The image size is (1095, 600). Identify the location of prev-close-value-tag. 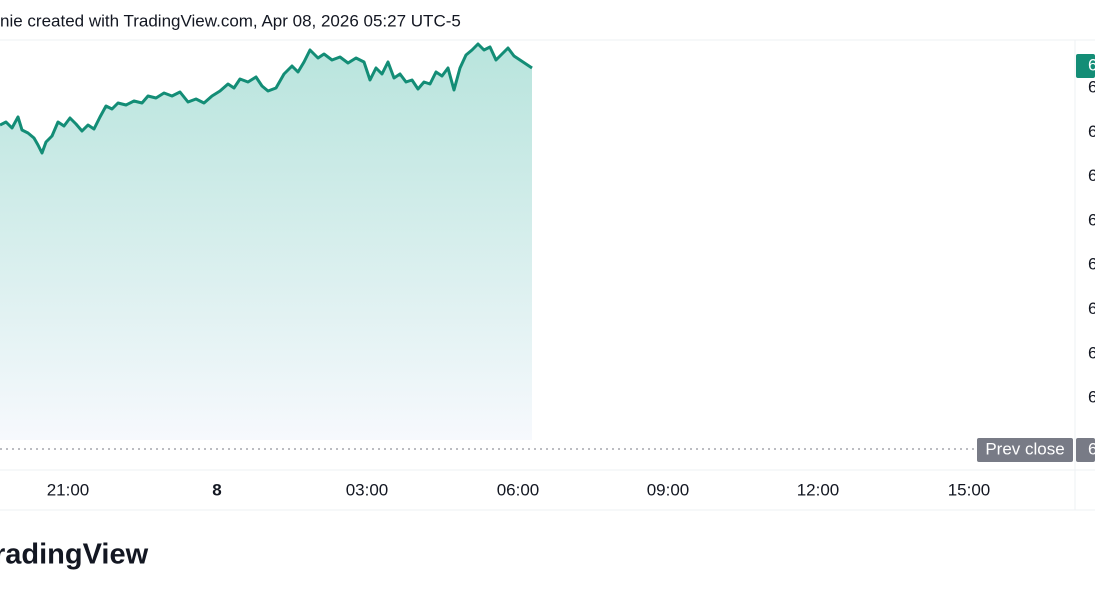
(1085, 450).